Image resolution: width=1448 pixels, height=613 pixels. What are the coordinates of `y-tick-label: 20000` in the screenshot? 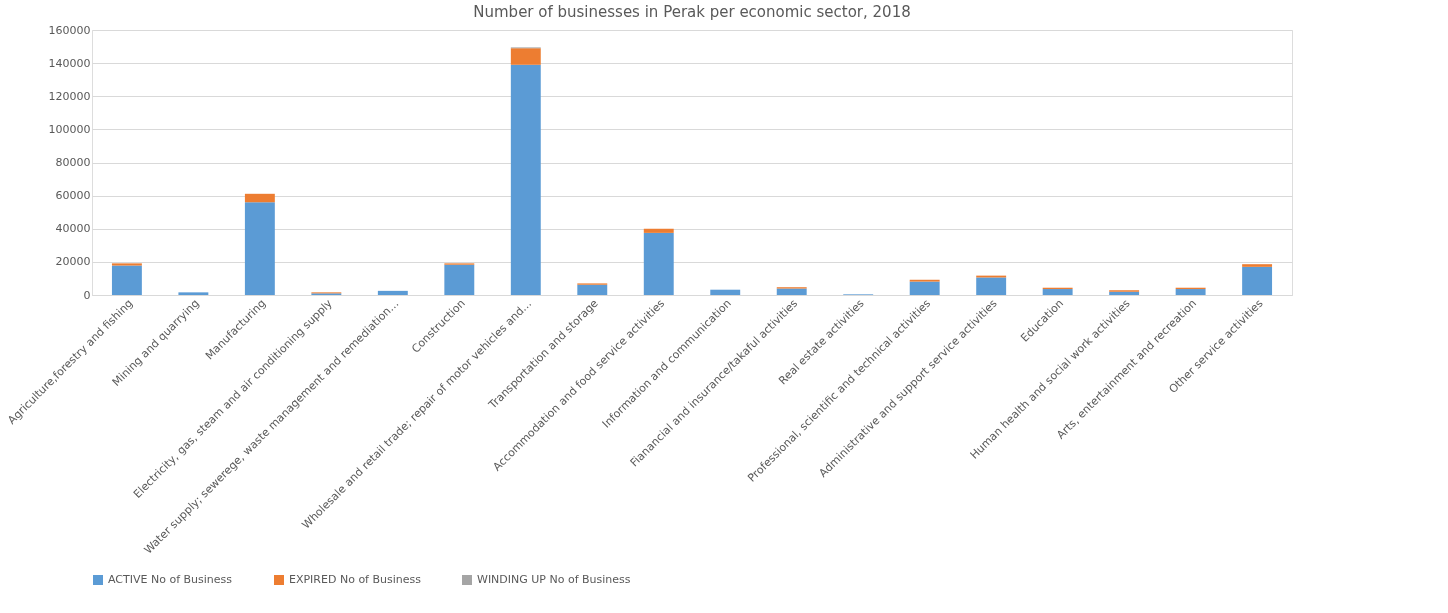 It's located at (73, 262).